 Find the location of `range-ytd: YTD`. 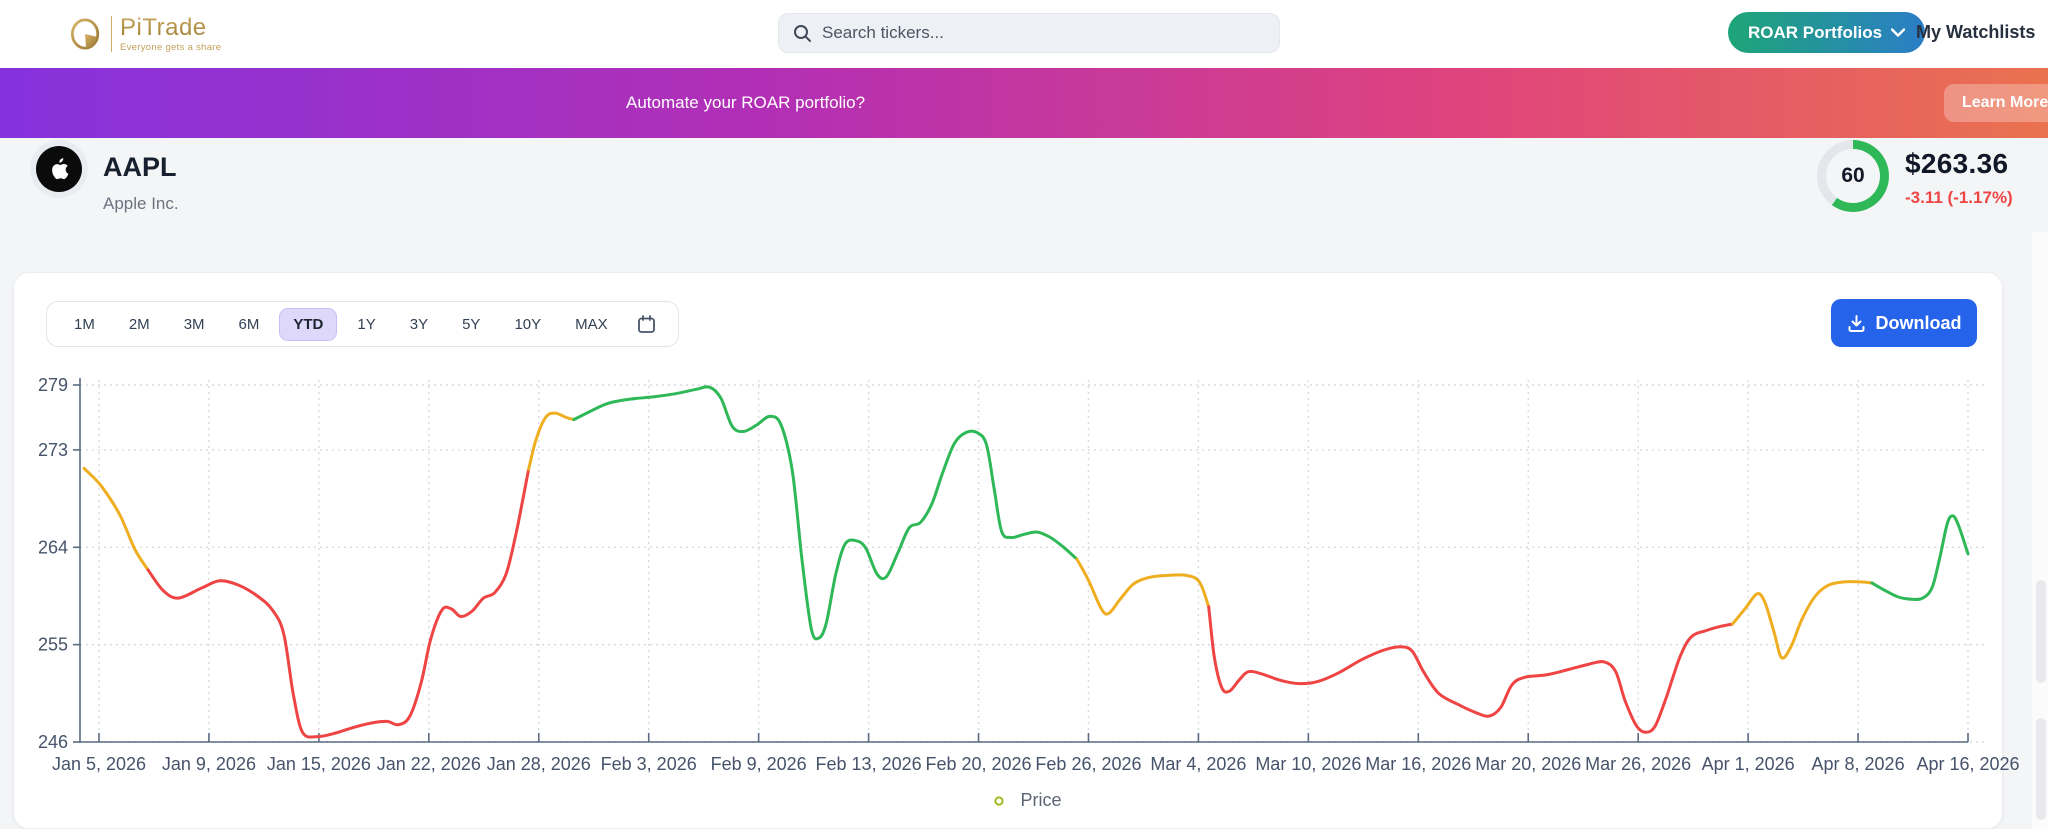

range-ytd: YTD is located at coordinates (308, 324).